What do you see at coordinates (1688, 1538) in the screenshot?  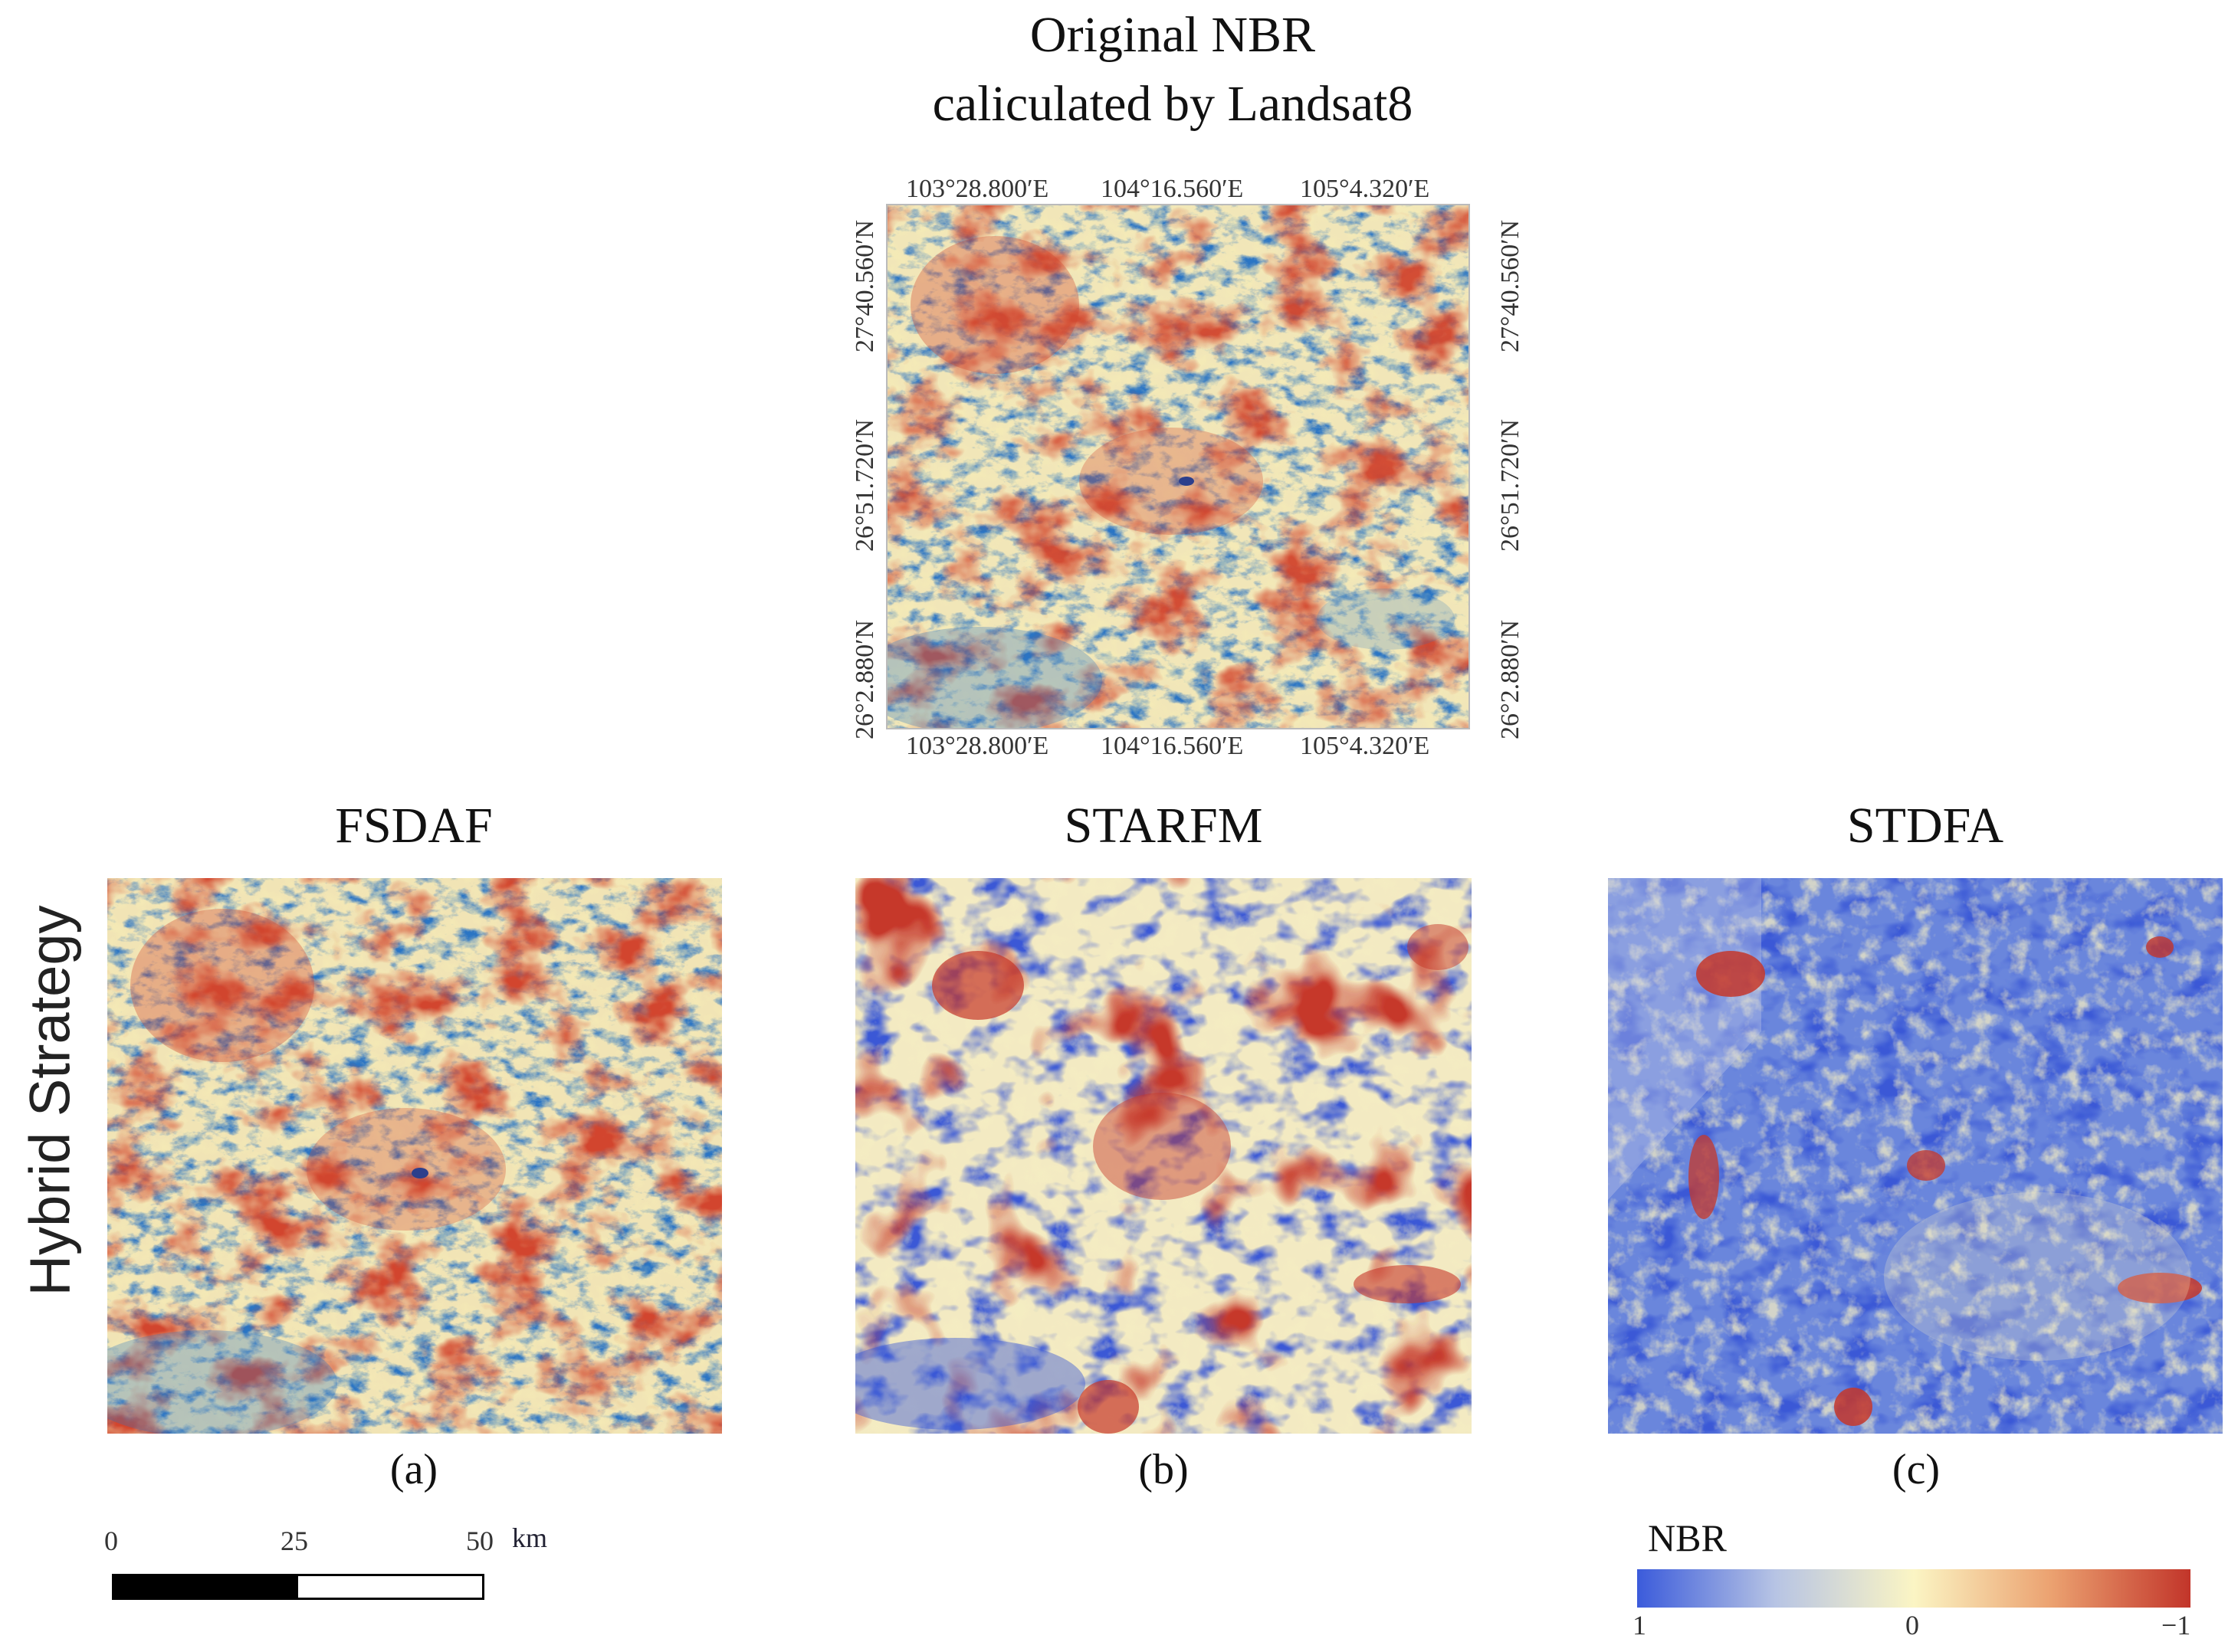 I see `legend-title: NBR` at bounding box center [1688, 1538].